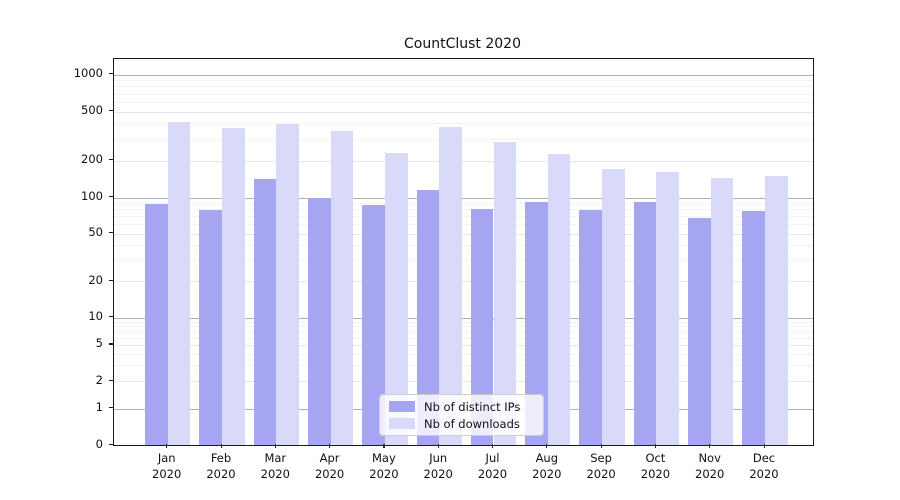 The image size is (900, 500). Describe the element at coordinates (99, 343) in the screenshot. I see `y-tick-label: 5` at that location.